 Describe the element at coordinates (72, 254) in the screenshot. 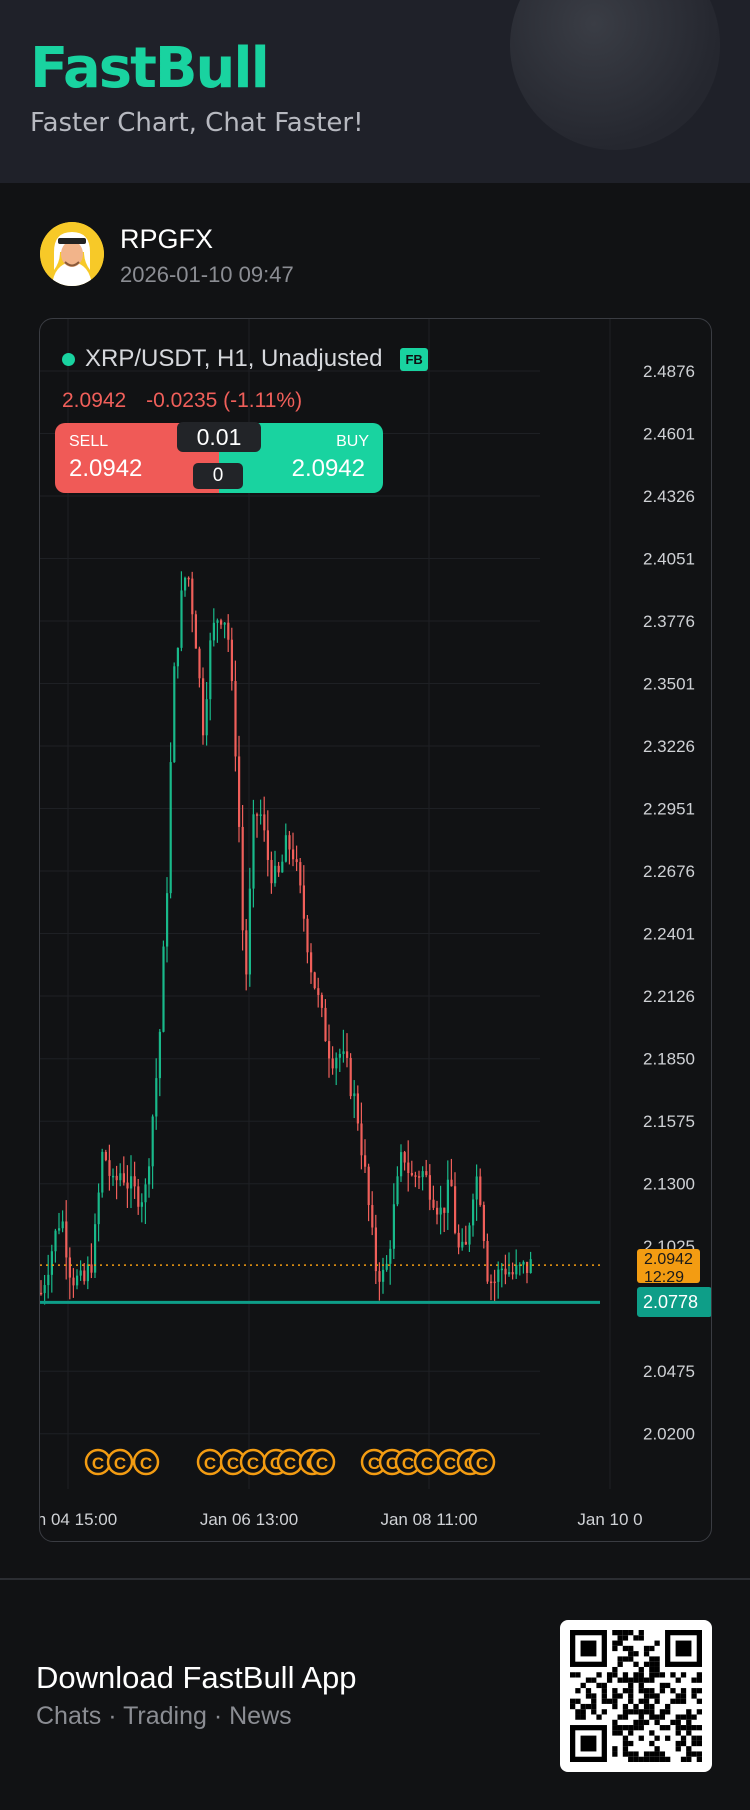

I see `user-avatar` at that location.